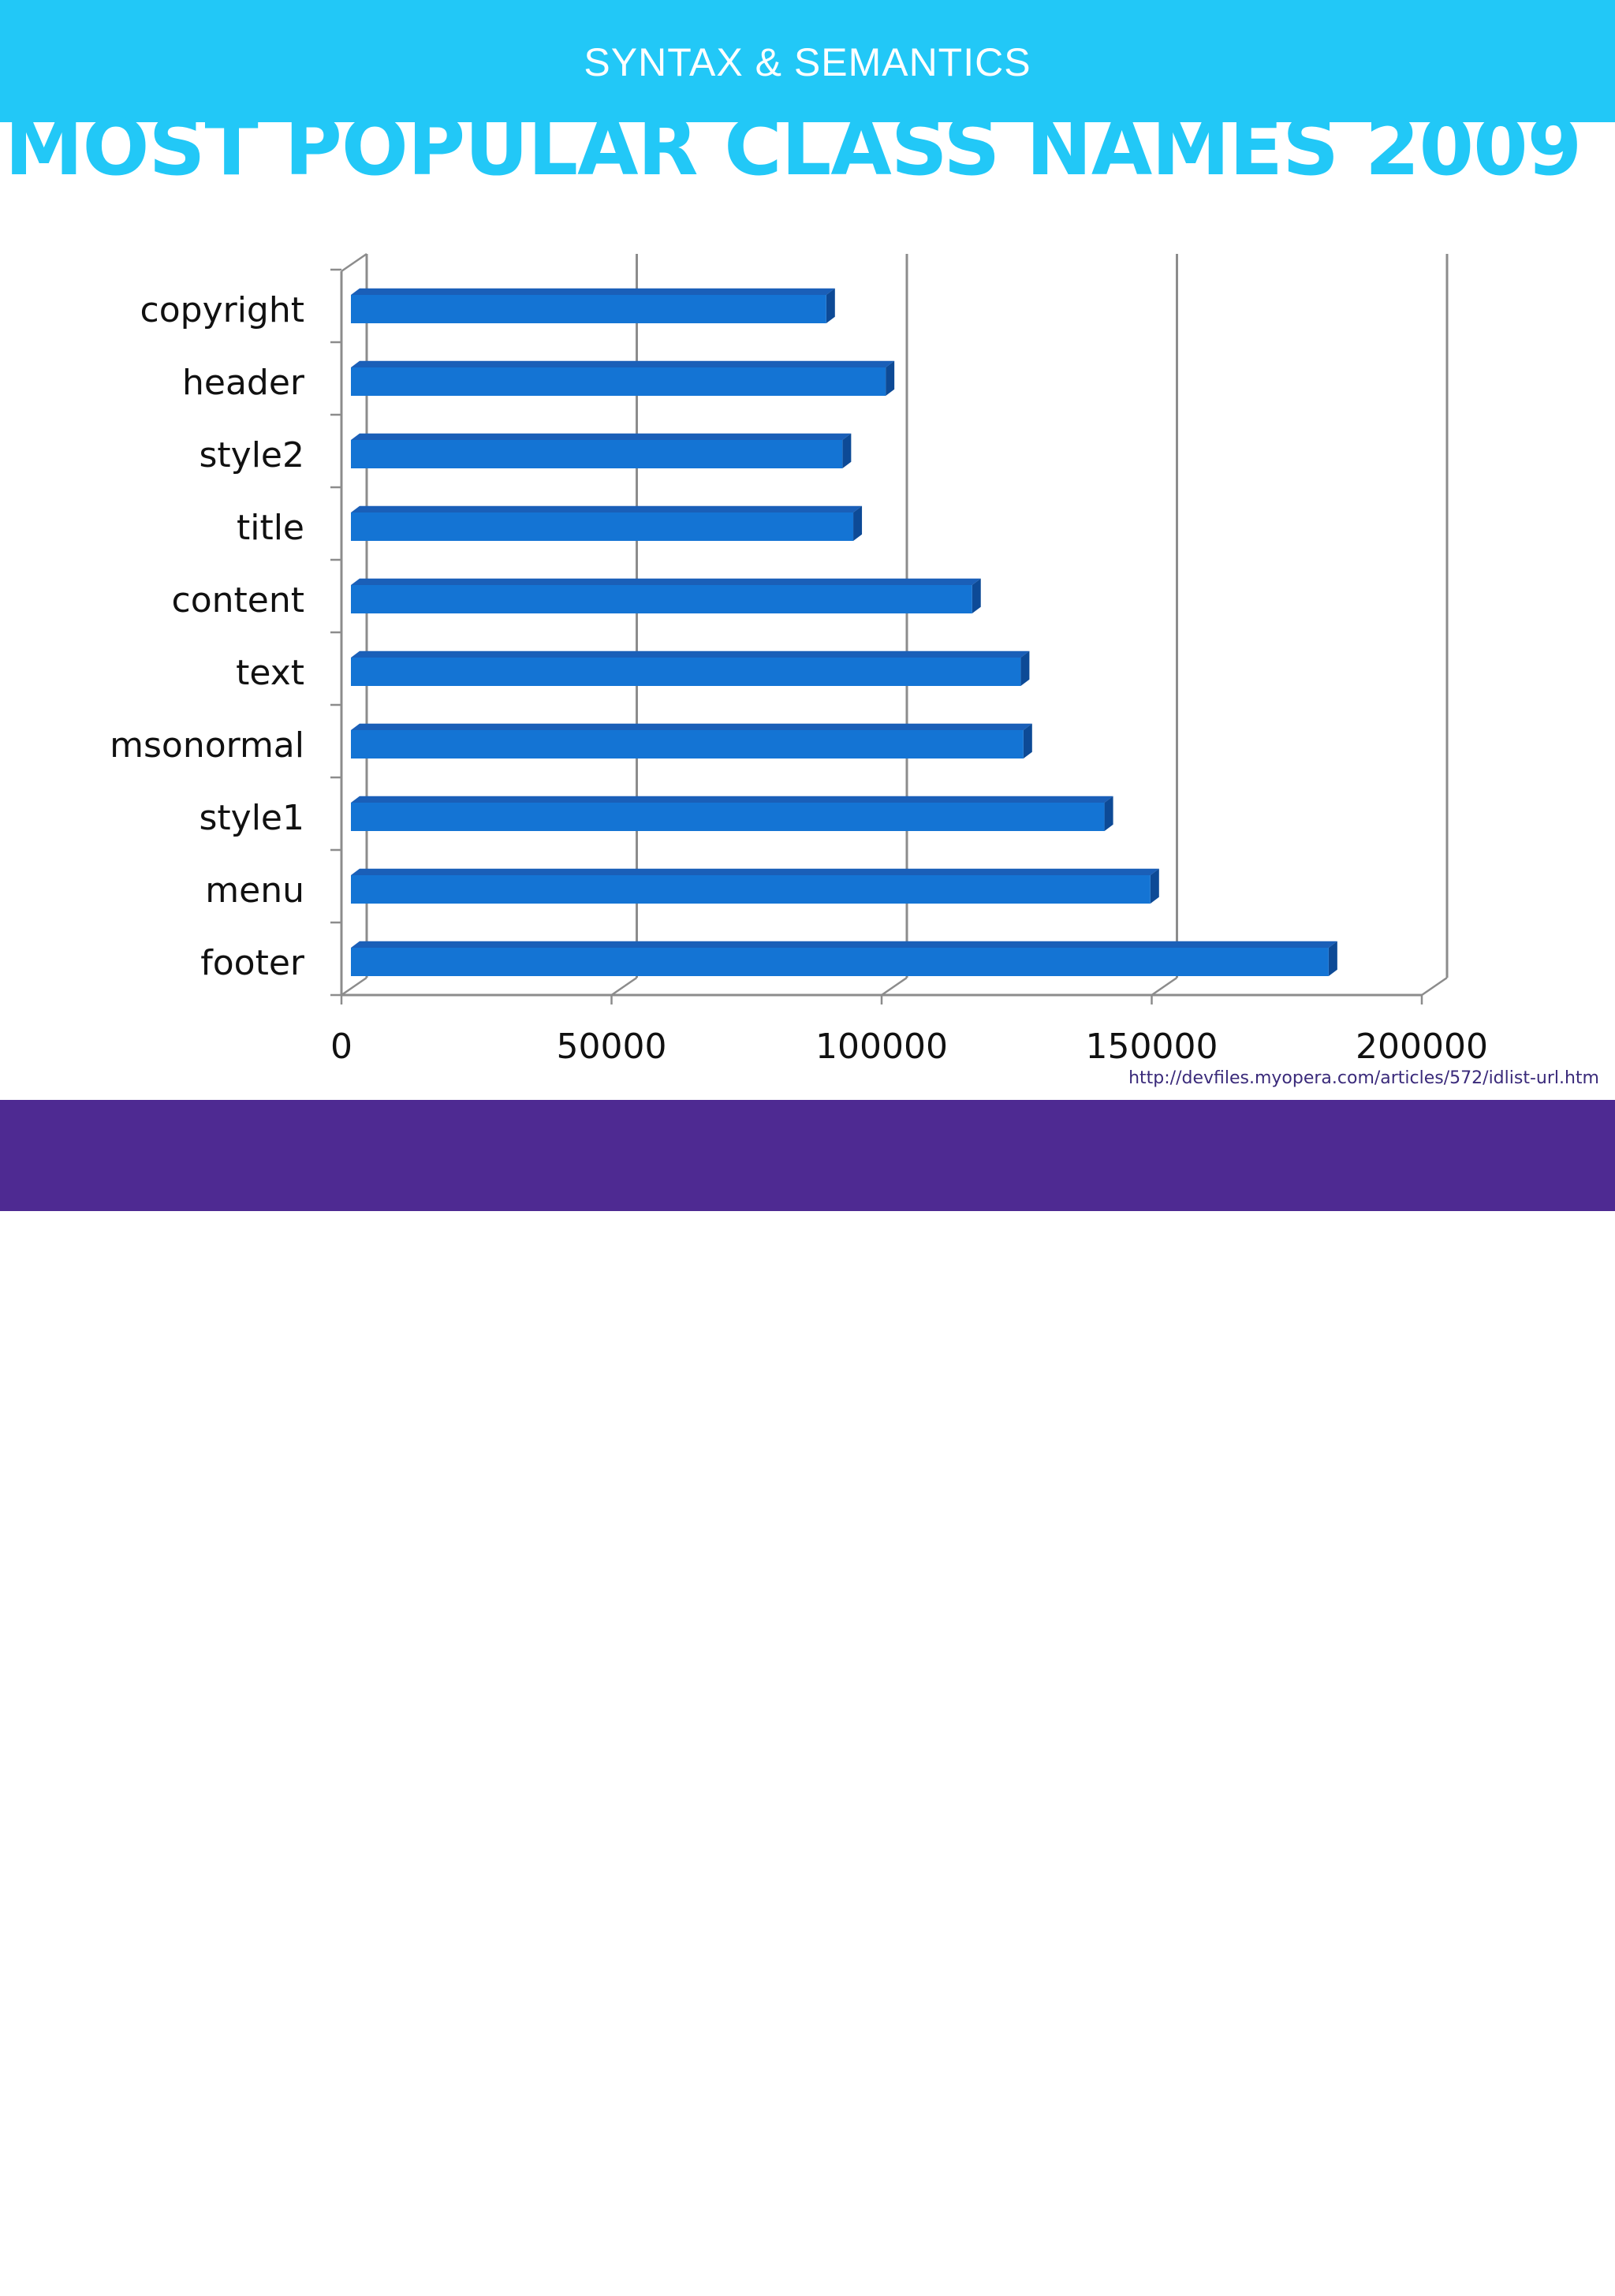  I want to click on techdays-logo: Microsoft tech·days SINGAPORE, so click(150, 2258).